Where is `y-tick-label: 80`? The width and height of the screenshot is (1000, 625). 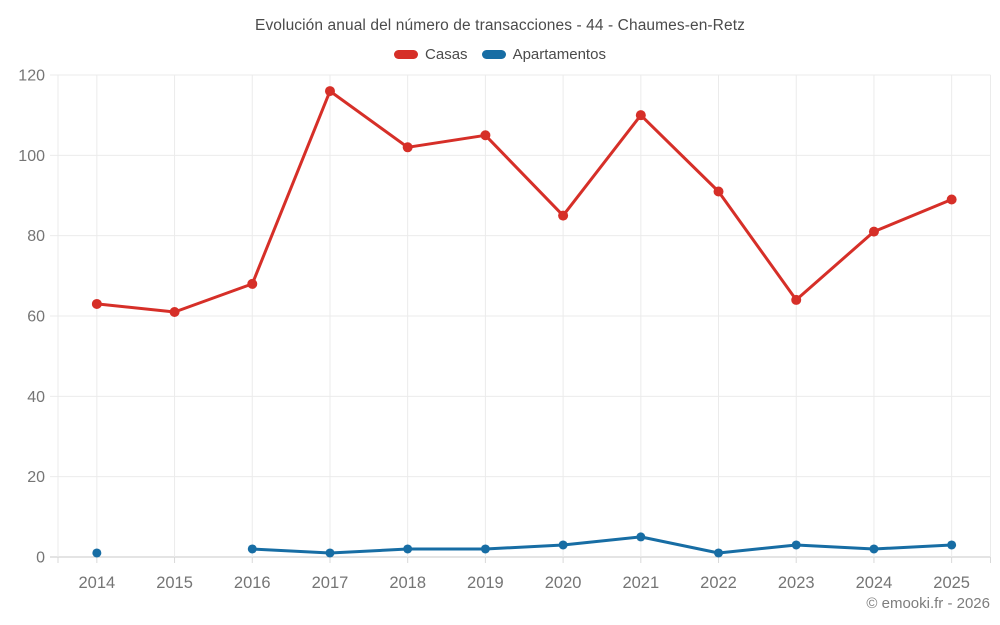
y-tick-label: 80 is located at coordinates (36, 236).